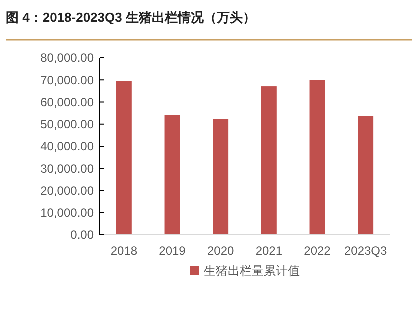  What do you see at coordinates (67, 80) in the screenshot?
I see `y-tick-label: 70,000.00` at bounding box center [67, 80].